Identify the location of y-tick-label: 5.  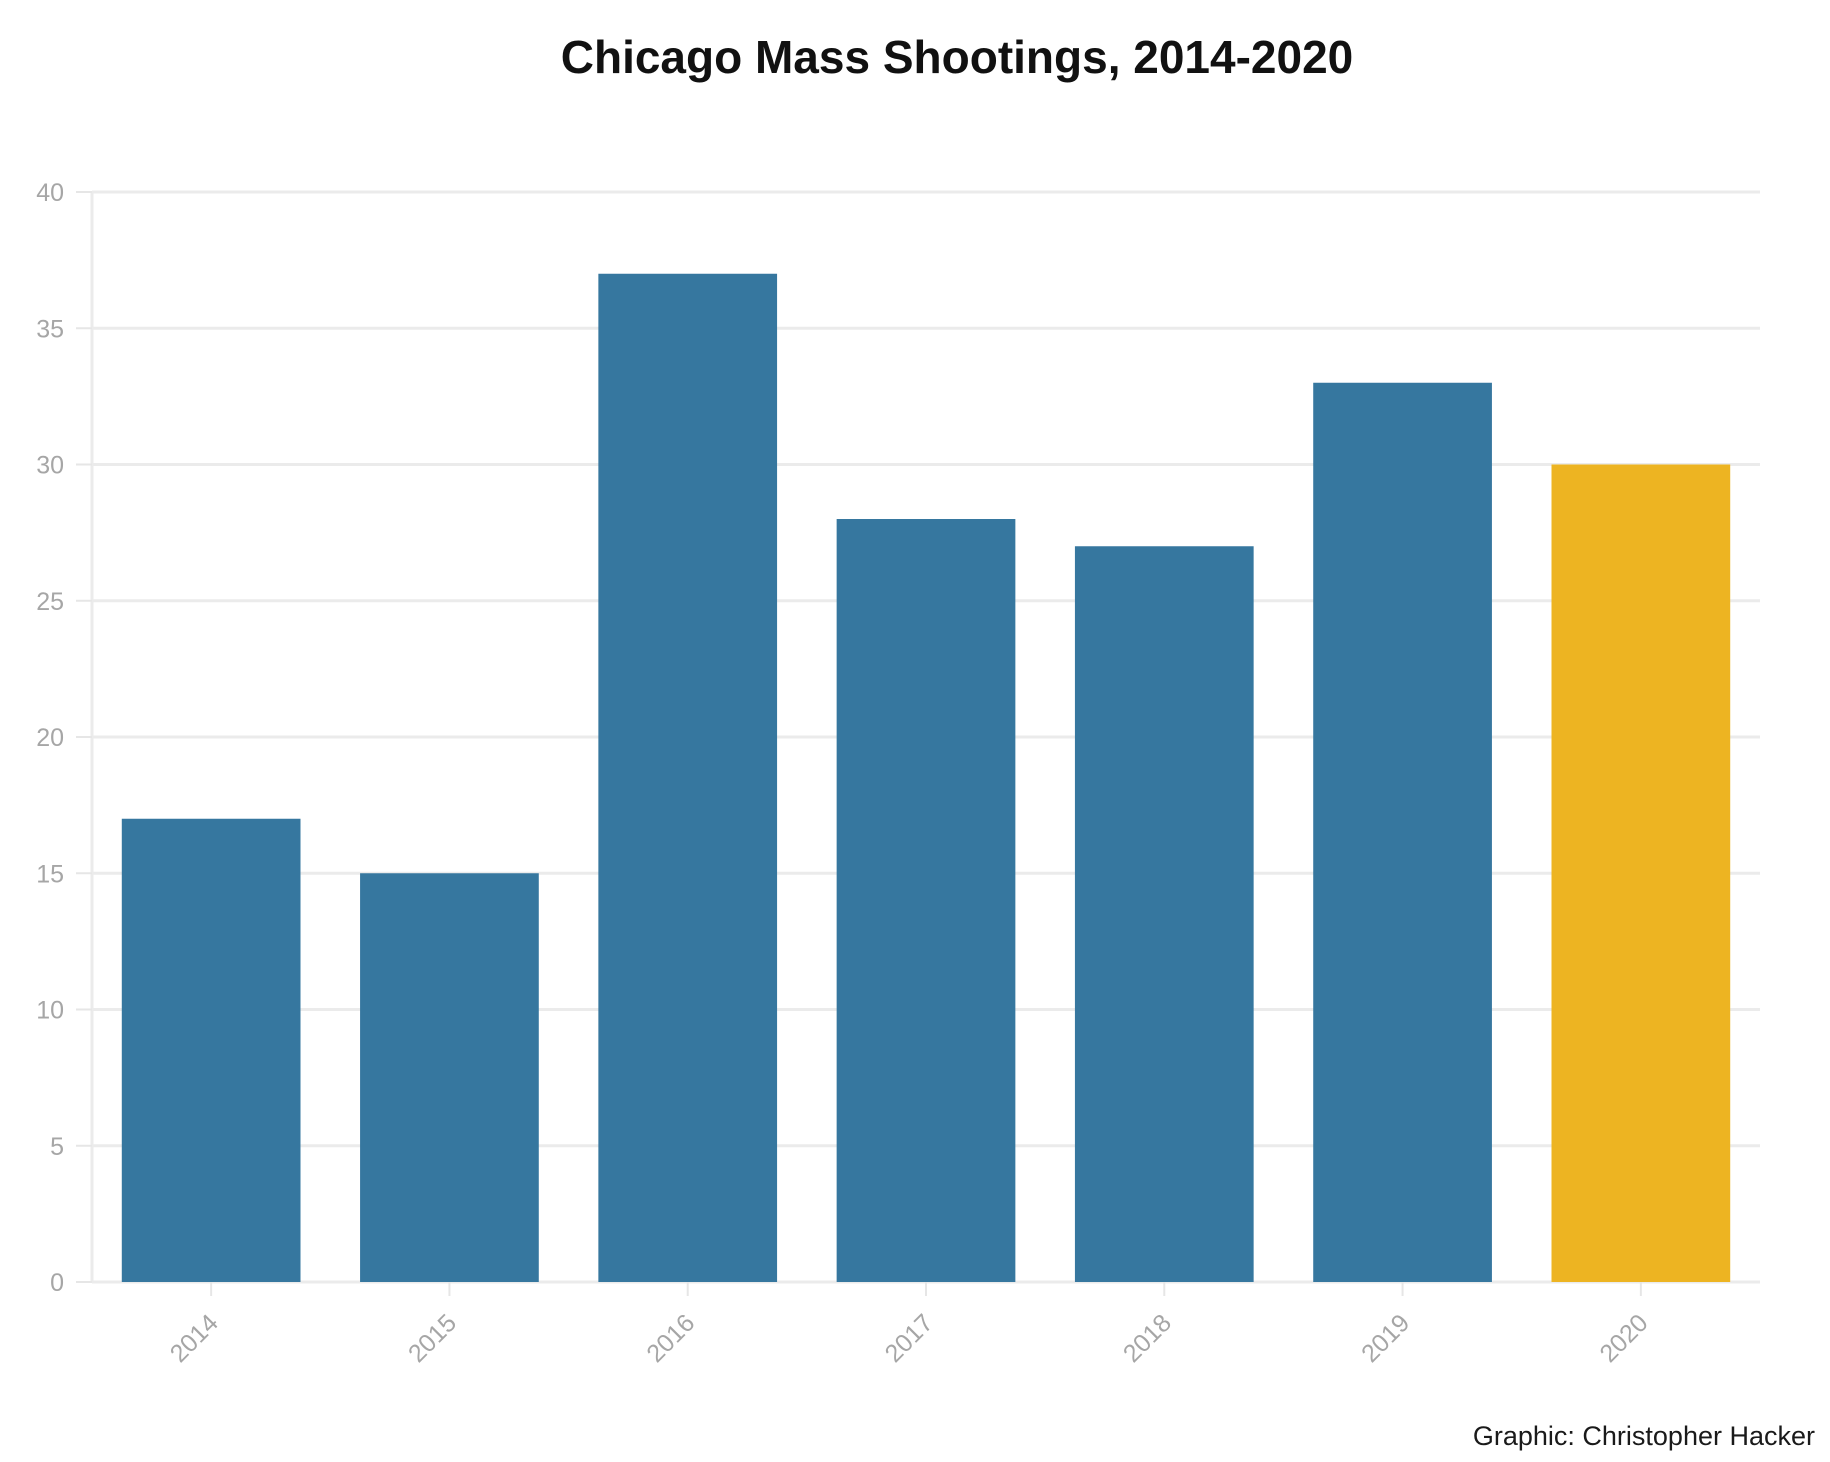
(57, 1147).